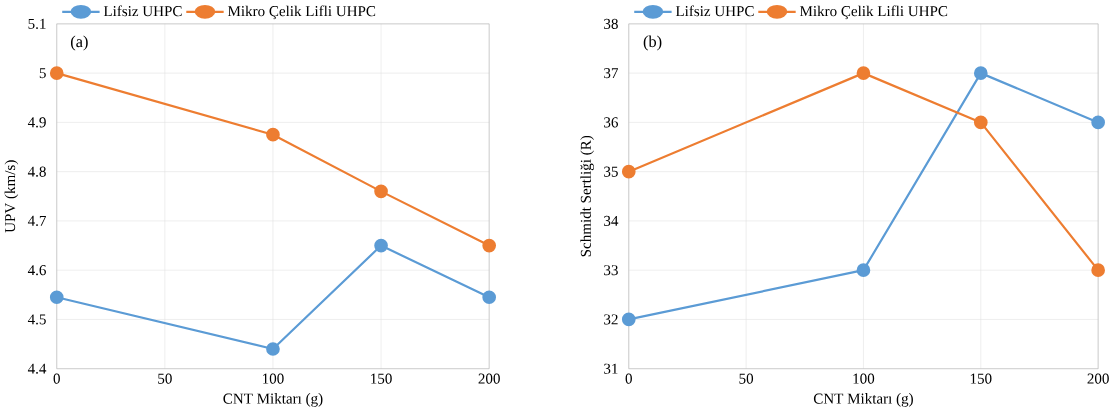  What do you see at coordinates (611, 23) in the screenshot?
I see `y-tick-label: 38` at bounding box center [611, 23].